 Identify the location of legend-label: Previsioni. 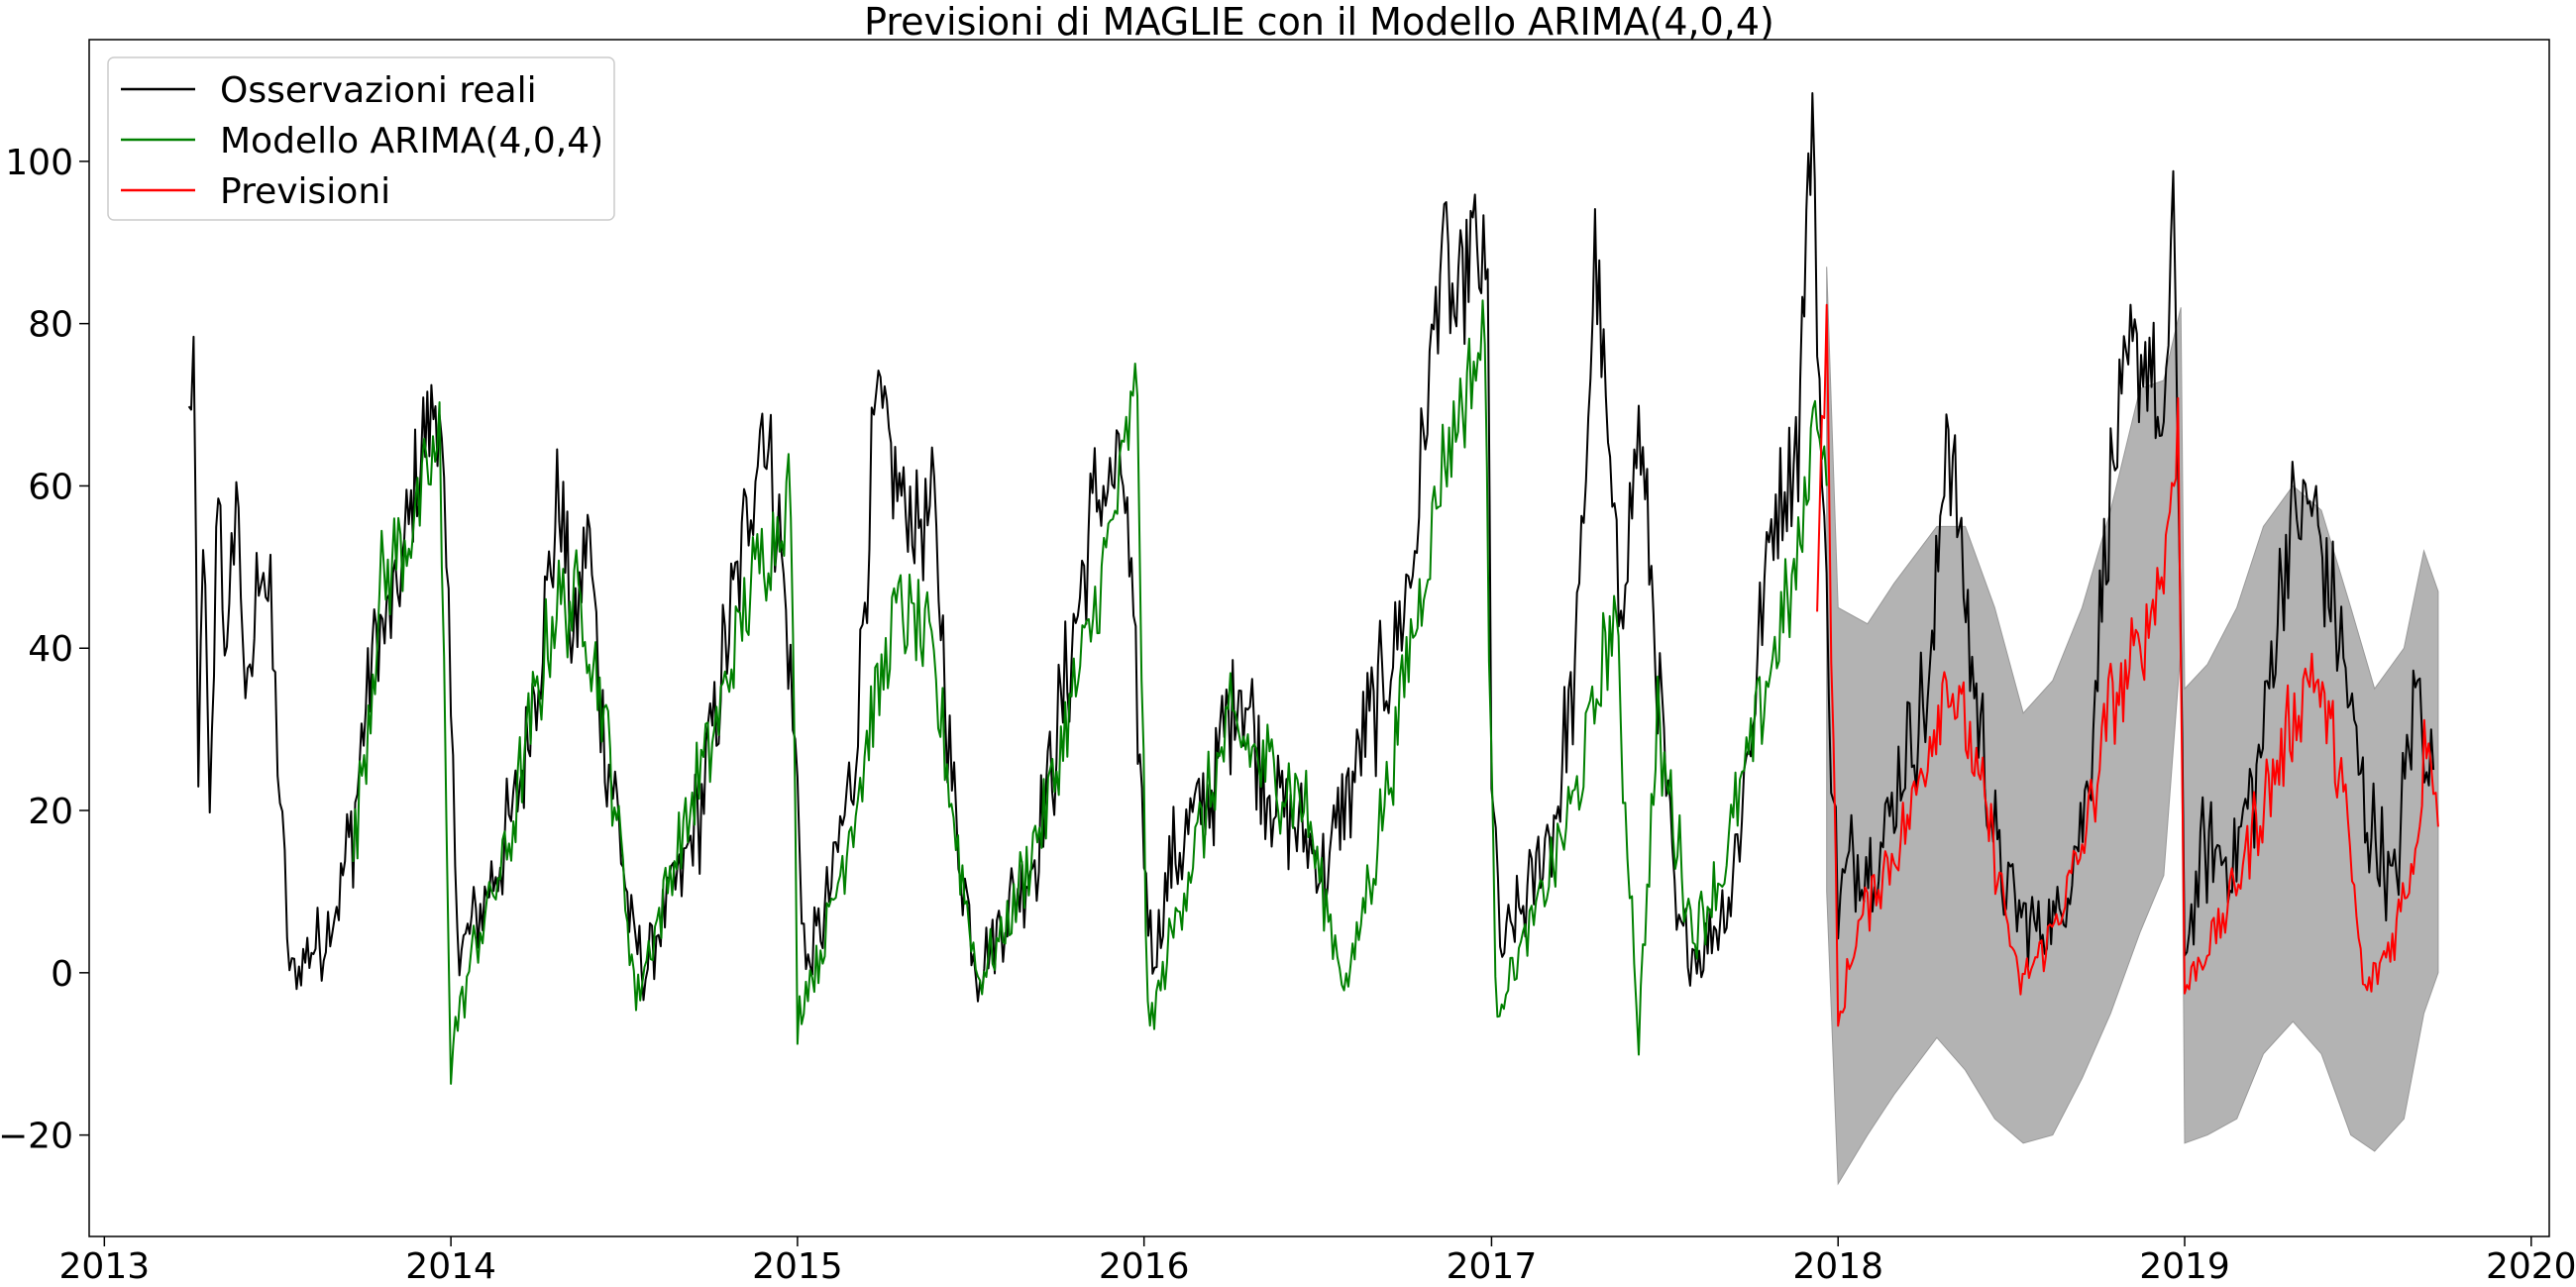
(305, 191).